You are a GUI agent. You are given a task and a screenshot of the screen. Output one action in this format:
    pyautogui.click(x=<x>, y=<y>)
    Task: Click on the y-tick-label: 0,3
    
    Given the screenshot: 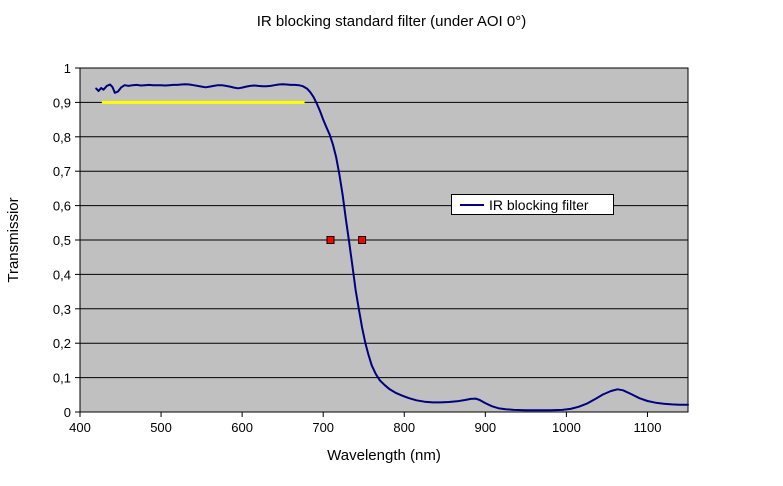 What is the action you would take?
    pyautogui.click(x=62, y=309)
    